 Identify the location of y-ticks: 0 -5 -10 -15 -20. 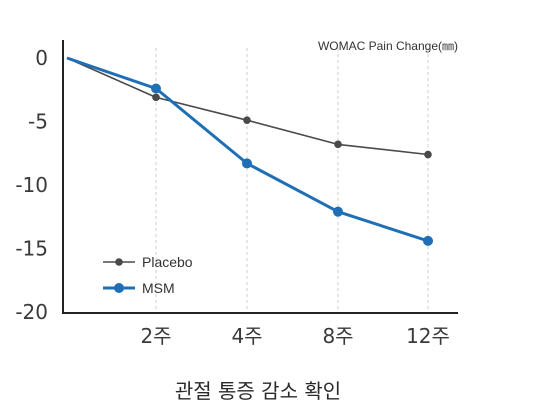
(31, 185).